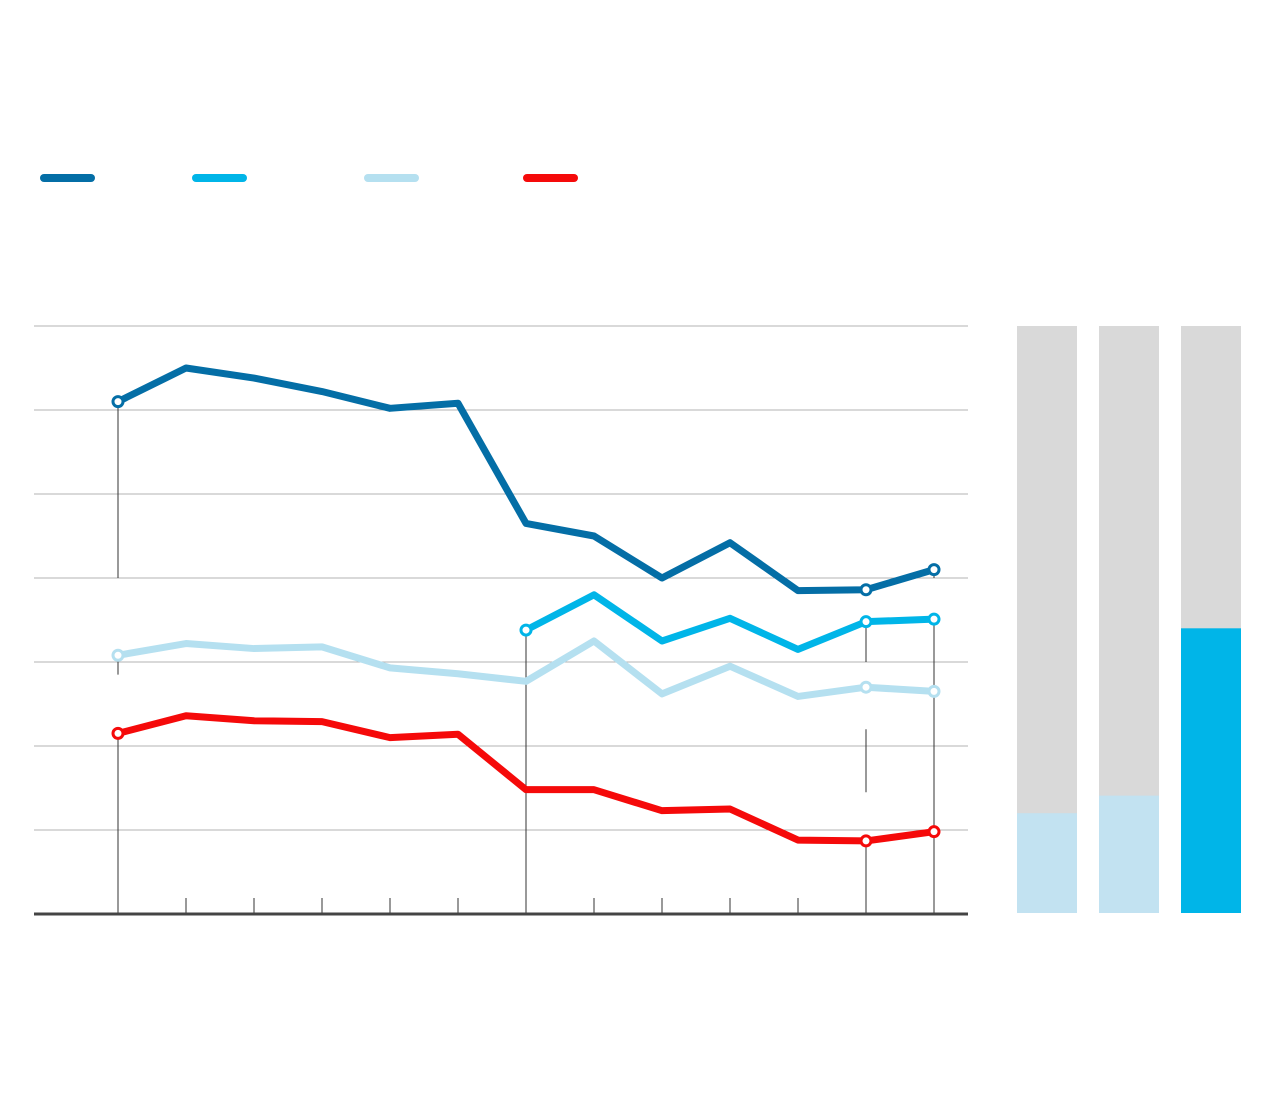 The image size is (1280, 1094). Describe the element at coordinates (1129, 619) in the screenshot. I see `bar-panel` at that location.